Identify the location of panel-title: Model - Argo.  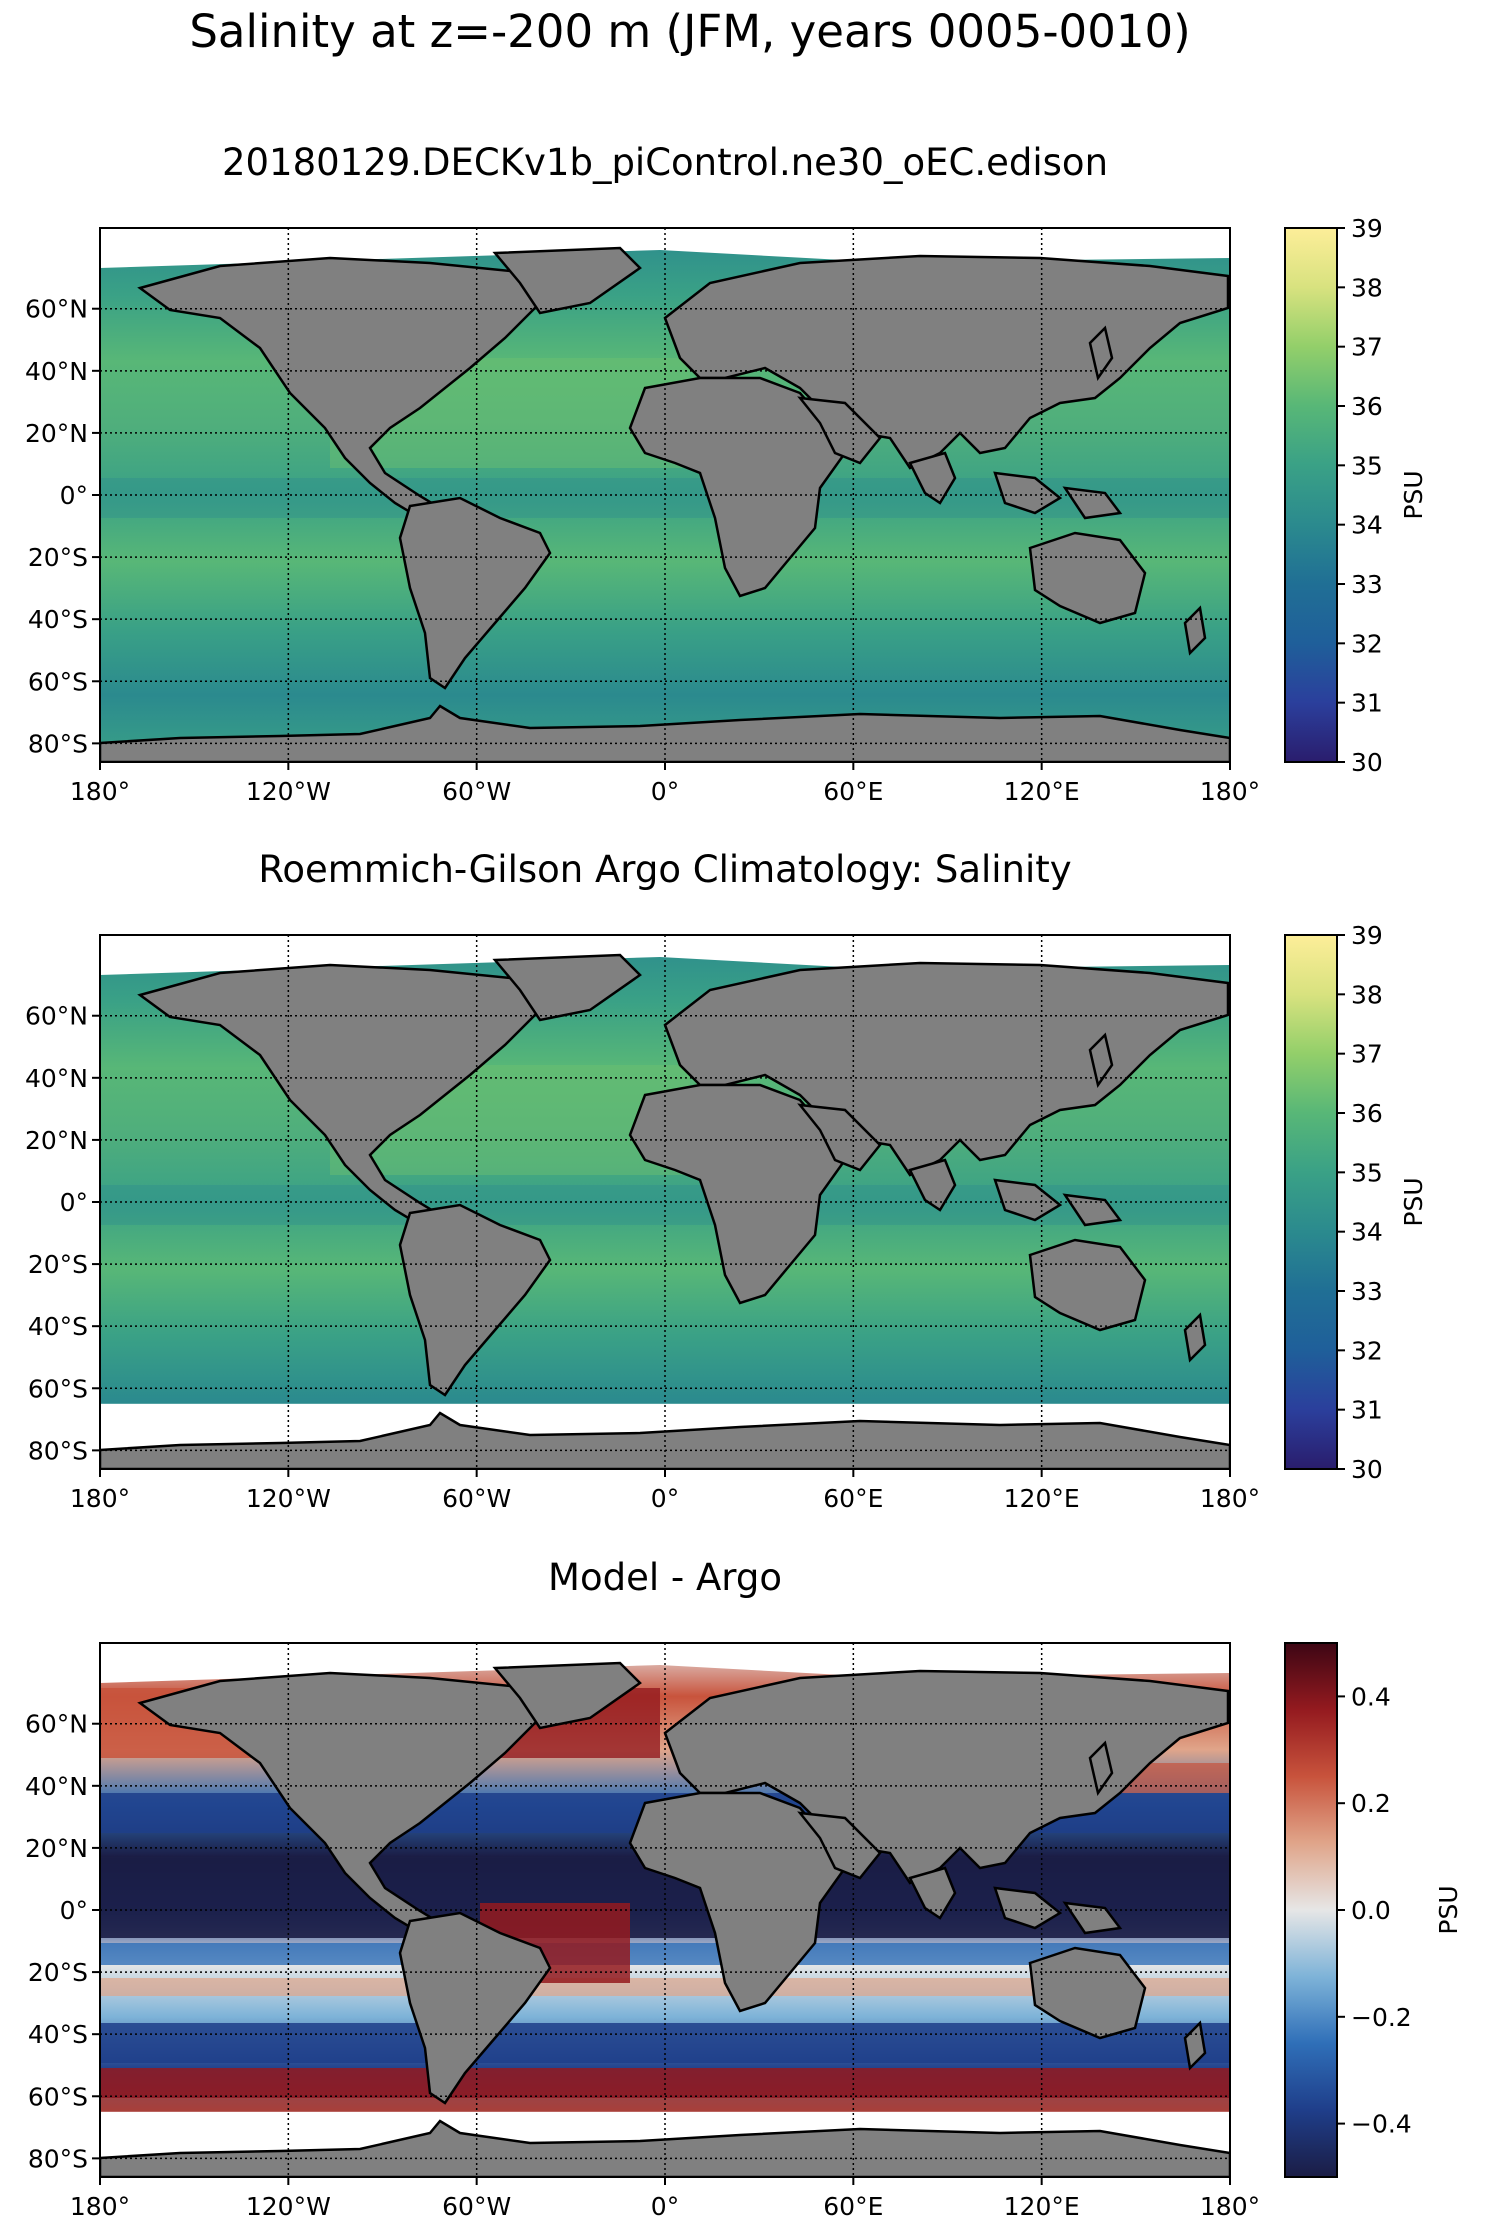
(665, 1577).